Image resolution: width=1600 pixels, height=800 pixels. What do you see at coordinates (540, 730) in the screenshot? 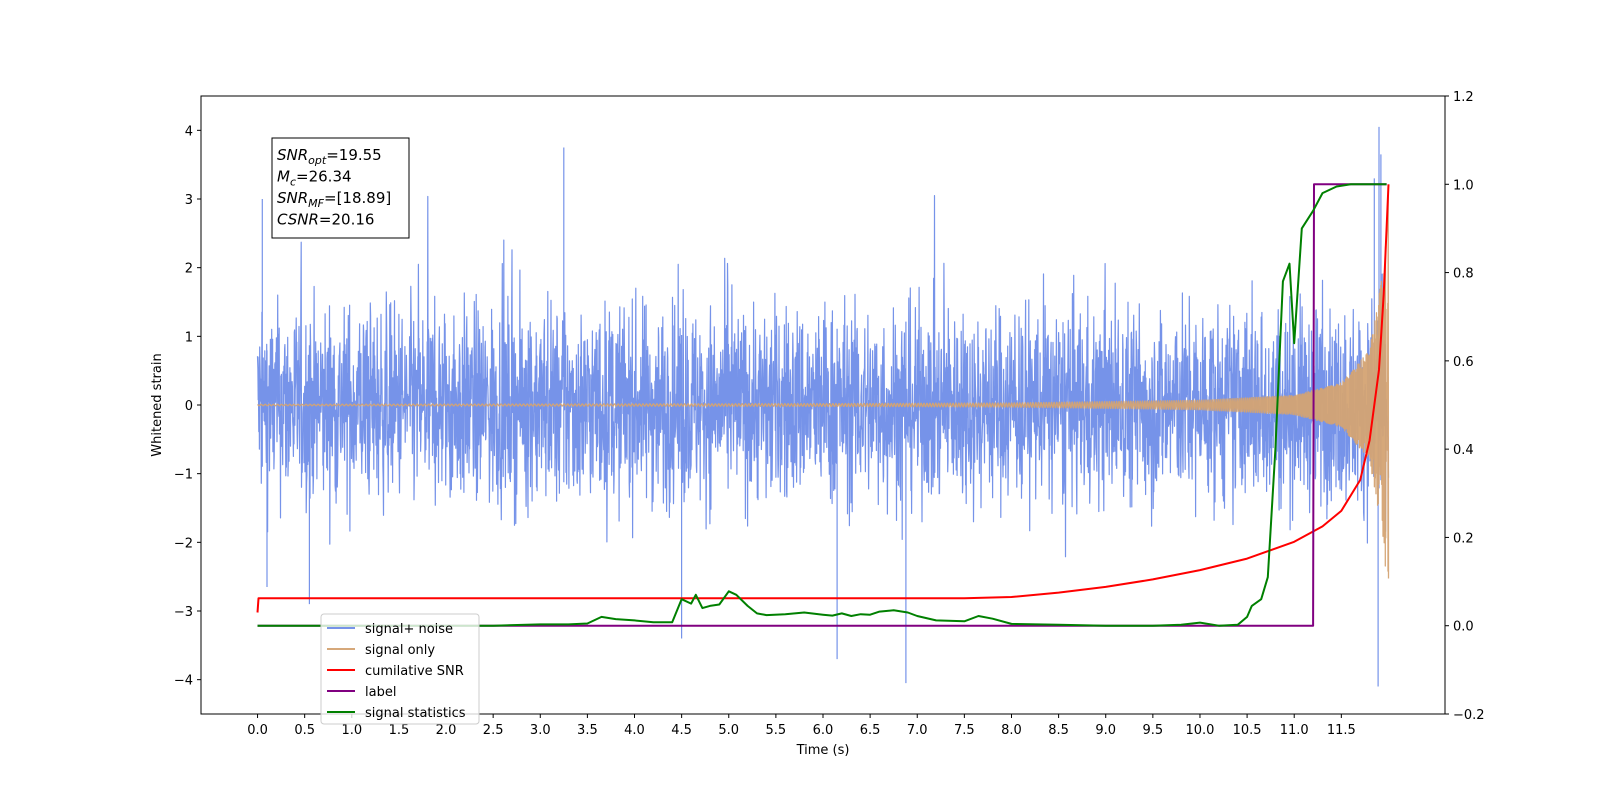
I see `x-tick-label: 3.0` at bounding box center [540, 730].